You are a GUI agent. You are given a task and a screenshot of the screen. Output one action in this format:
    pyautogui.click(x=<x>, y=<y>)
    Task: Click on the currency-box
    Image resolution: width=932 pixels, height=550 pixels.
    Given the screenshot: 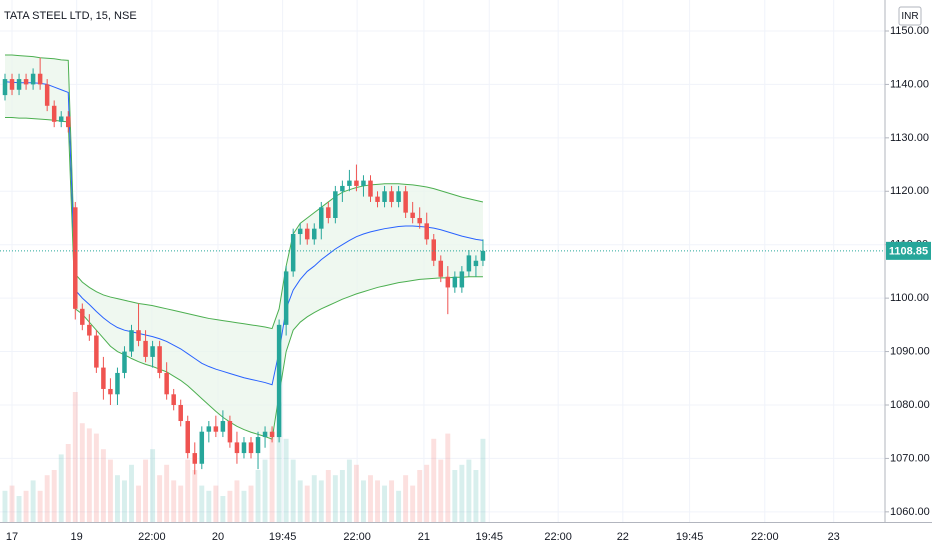 What is the action you would take?
    pyautogui.click(x=910, y=16)
    